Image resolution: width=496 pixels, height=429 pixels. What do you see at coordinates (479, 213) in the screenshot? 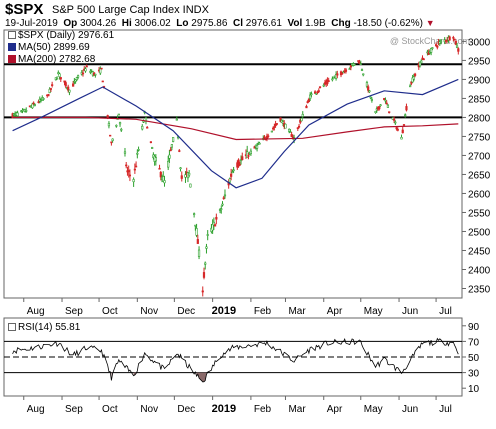
I see `y-tick-label: 2550` at bounding box center [479, 213].